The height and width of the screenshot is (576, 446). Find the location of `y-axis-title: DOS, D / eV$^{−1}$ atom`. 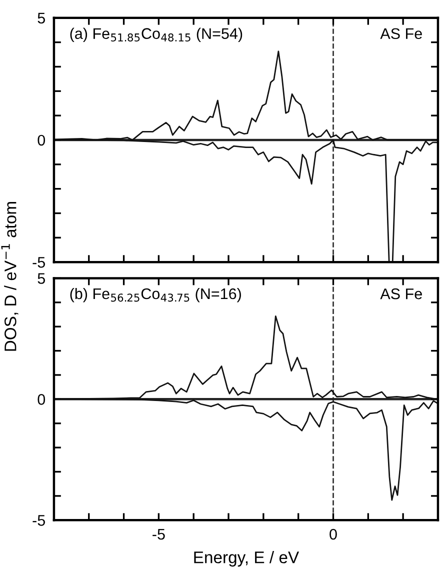

y-axis-title: DOS, D / eV$^{−1}$ atom is located at coordinates (9, 276).